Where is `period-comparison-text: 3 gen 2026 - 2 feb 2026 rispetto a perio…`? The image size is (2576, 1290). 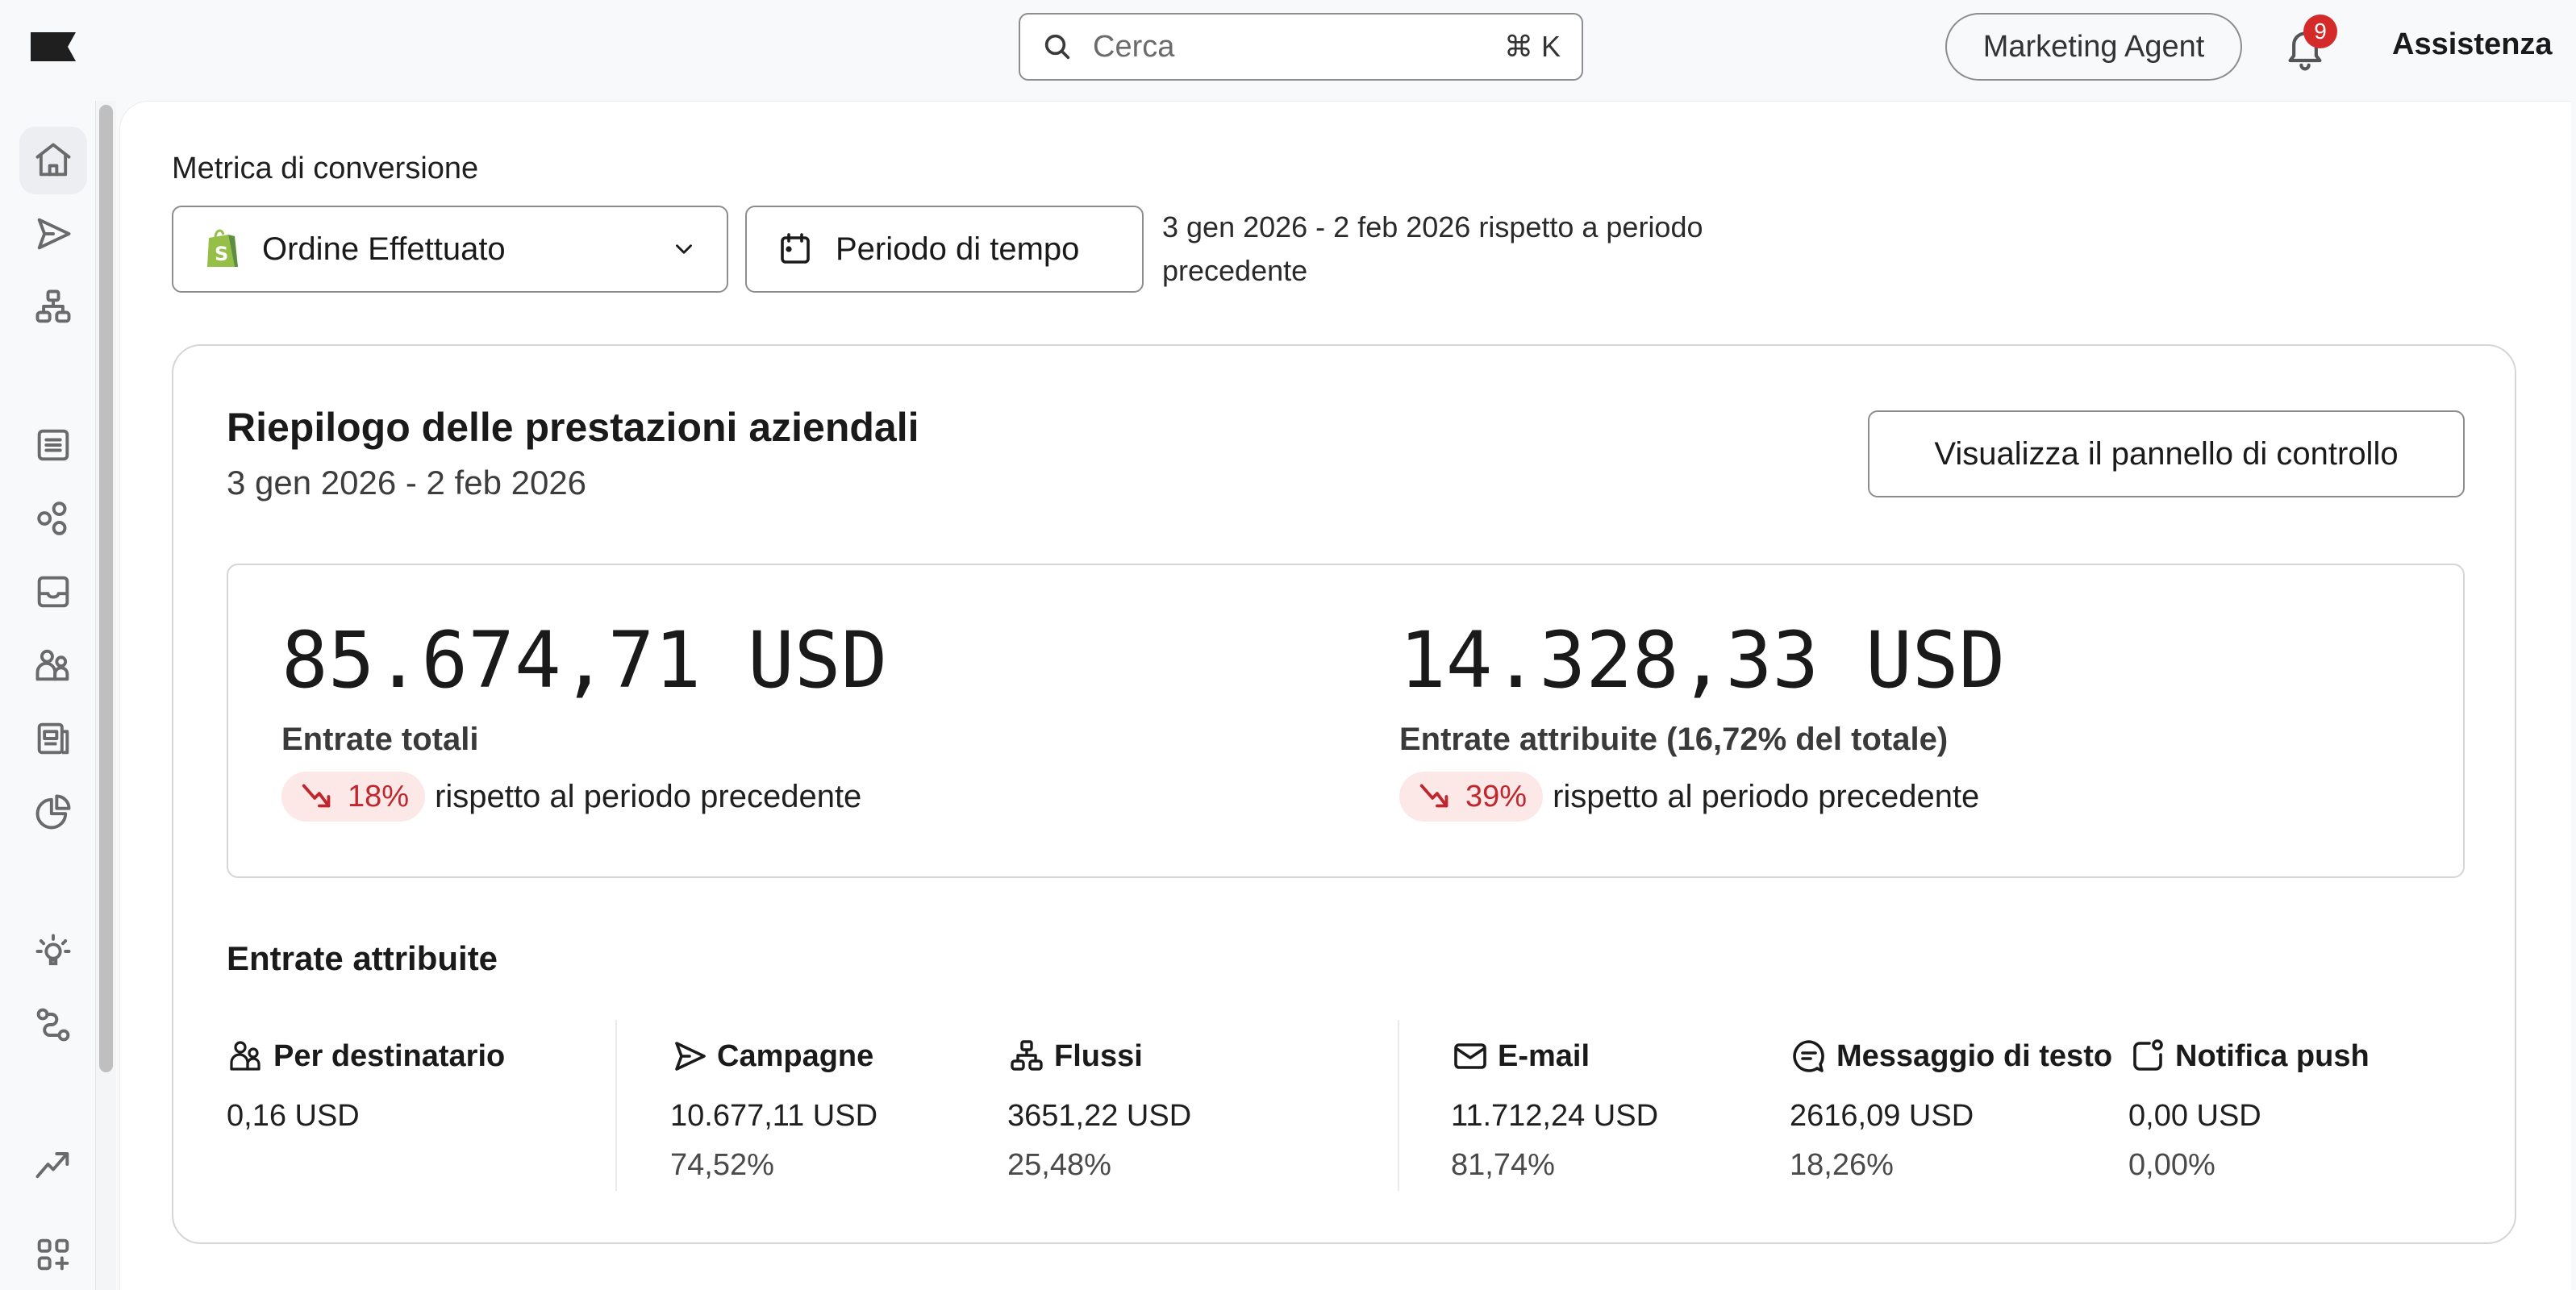 period-comparison-text: 3 gen 2026 - 2 feb 2026 rispetto a perio… is located at coordinates (1432, 248).